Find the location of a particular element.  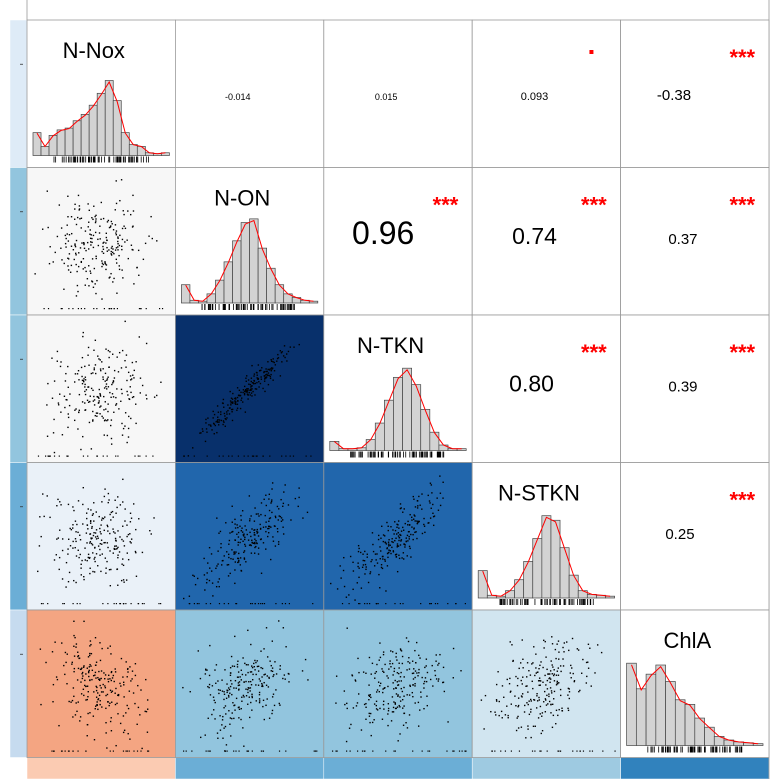

correlation-value: 0.015 is located at coordinates (386, 97).